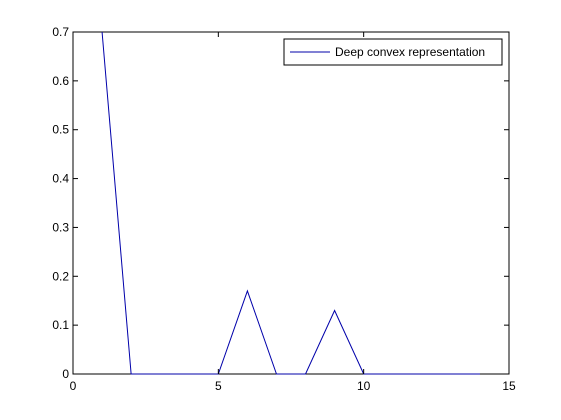 The height and width of the screenshot is (420, 561). I want to click on x-tick-label: 5, so click(218, 386).